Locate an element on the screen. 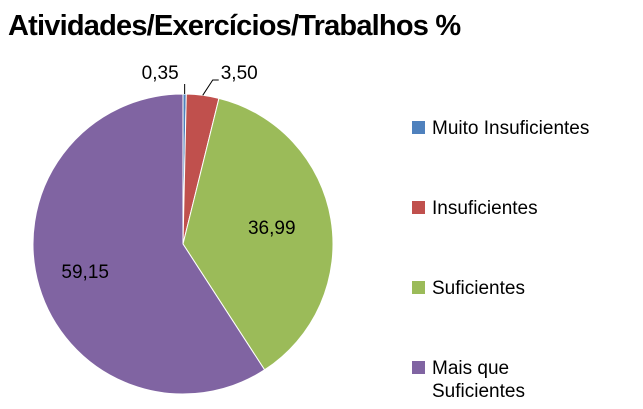 The width and height of the screenshot is (643, 409). legend-item: Muito Insuficientes is located at coordinates (505, 128).